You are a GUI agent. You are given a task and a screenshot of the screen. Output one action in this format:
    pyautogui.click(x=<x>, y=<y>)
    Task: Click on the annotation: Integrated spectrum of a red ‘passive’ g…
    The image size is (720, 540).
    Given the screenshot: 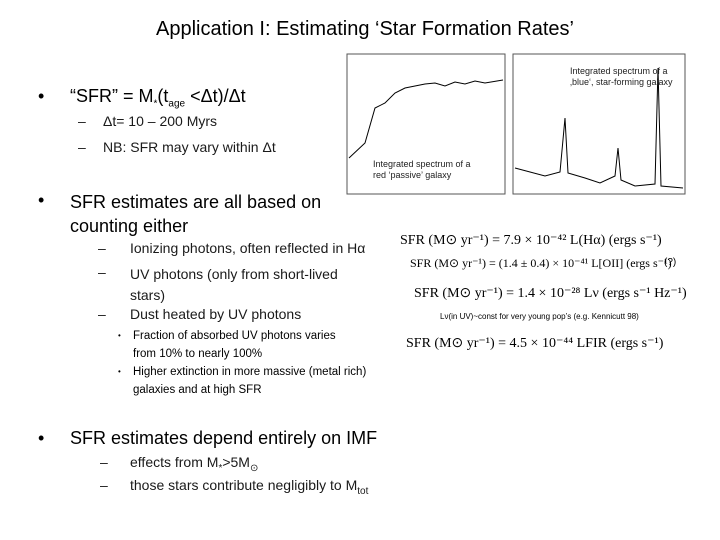 What is the action you would take?
    pyautogui.click(x=428, y=170)
    